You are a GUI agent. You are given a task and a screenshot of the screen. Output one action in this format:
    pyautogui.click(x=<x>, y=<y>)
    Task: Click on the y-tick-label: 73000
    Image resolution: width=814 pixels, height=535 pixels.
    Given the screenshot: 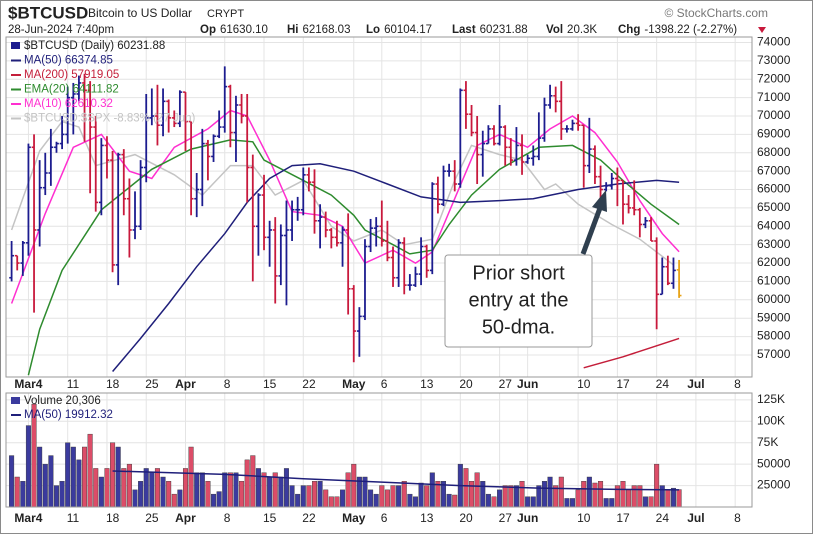 What is the action you would take?
    pyautogui.click(x=774, y=60)
    